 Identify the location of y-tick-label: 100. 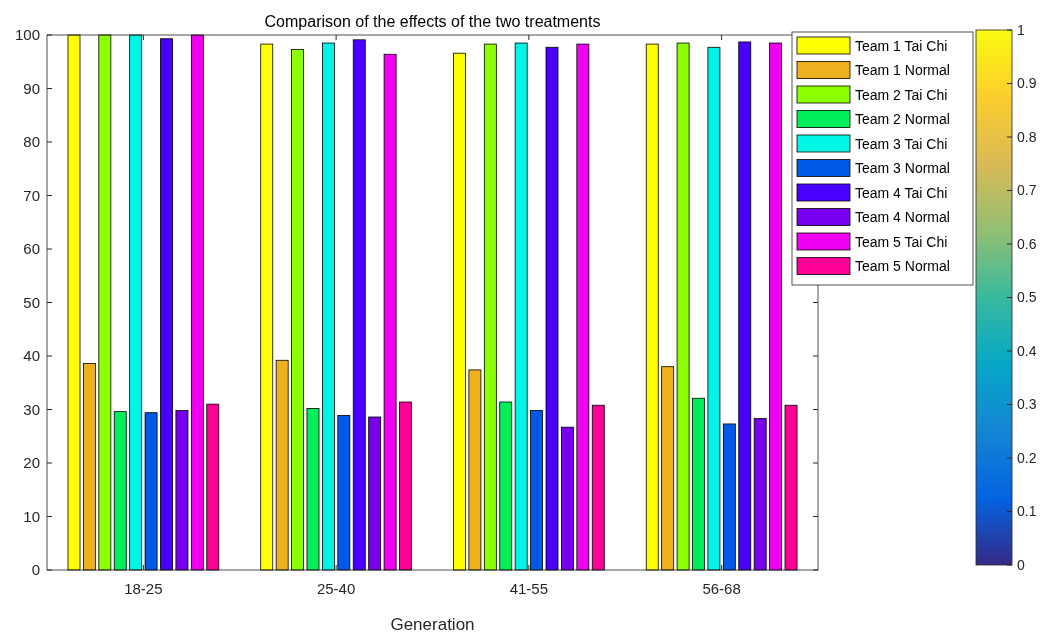
(27, 35).